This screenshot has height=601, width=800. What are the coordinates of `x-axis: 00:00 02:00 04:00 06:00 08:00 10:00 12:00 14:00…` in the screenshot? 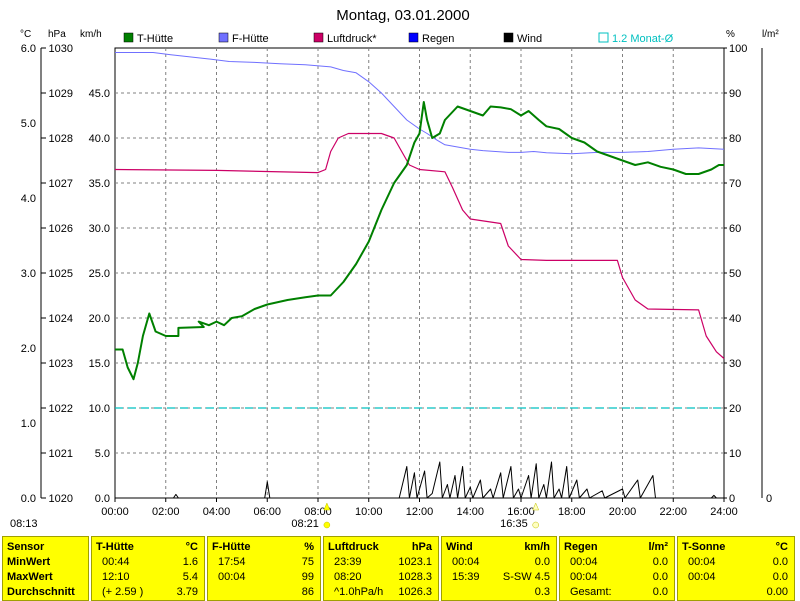 It's located at (374, 514).